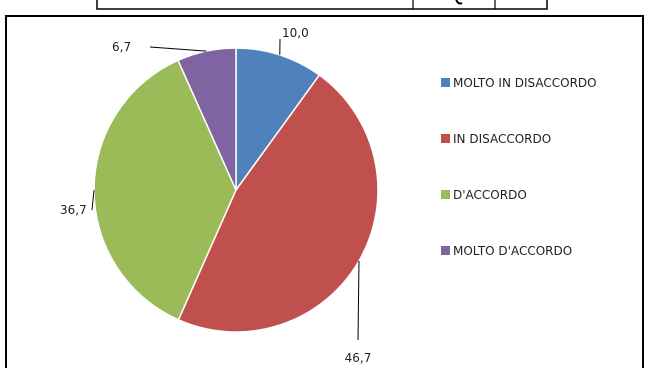  What do you see at coordinates (358, 300) in the screenshot?
I see `leader-line-in-disaccordo` at bounding box center [358, 300].